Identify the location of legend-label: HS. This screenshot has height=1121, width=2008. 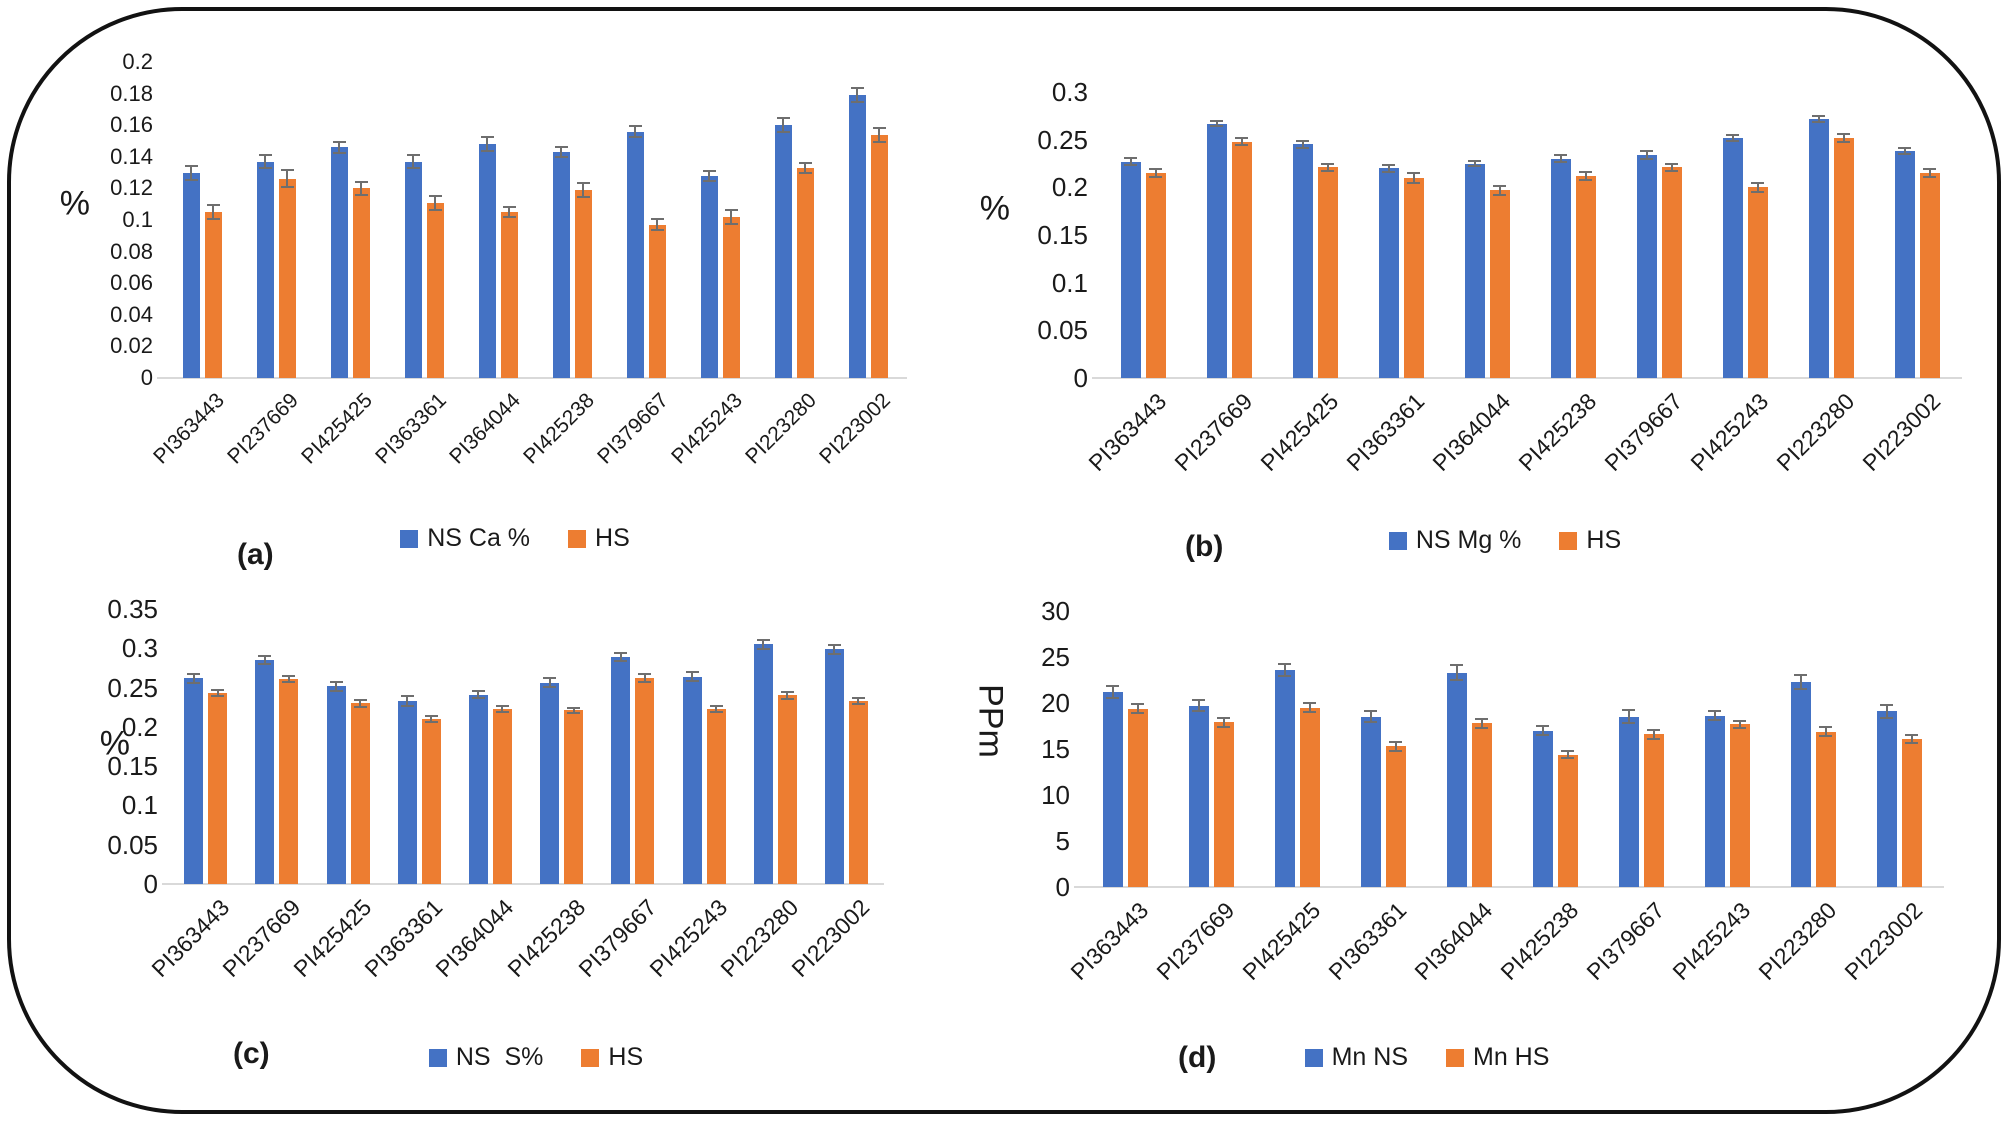
(612, 538).